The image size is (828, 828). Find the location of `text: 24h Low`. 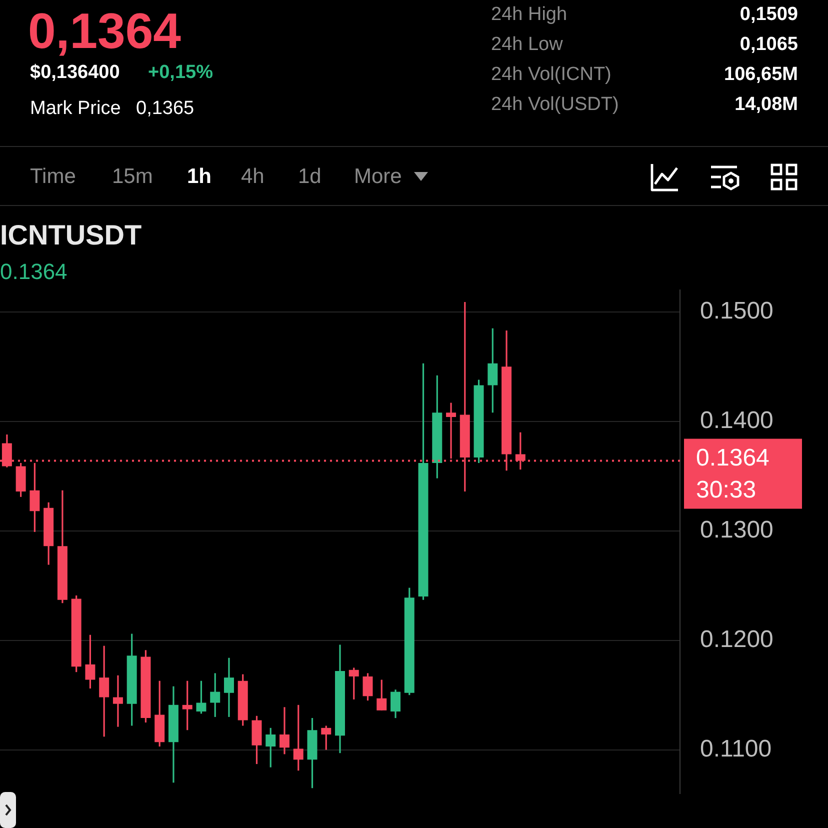

text: 24h Low is located at coordinates (527, 45).